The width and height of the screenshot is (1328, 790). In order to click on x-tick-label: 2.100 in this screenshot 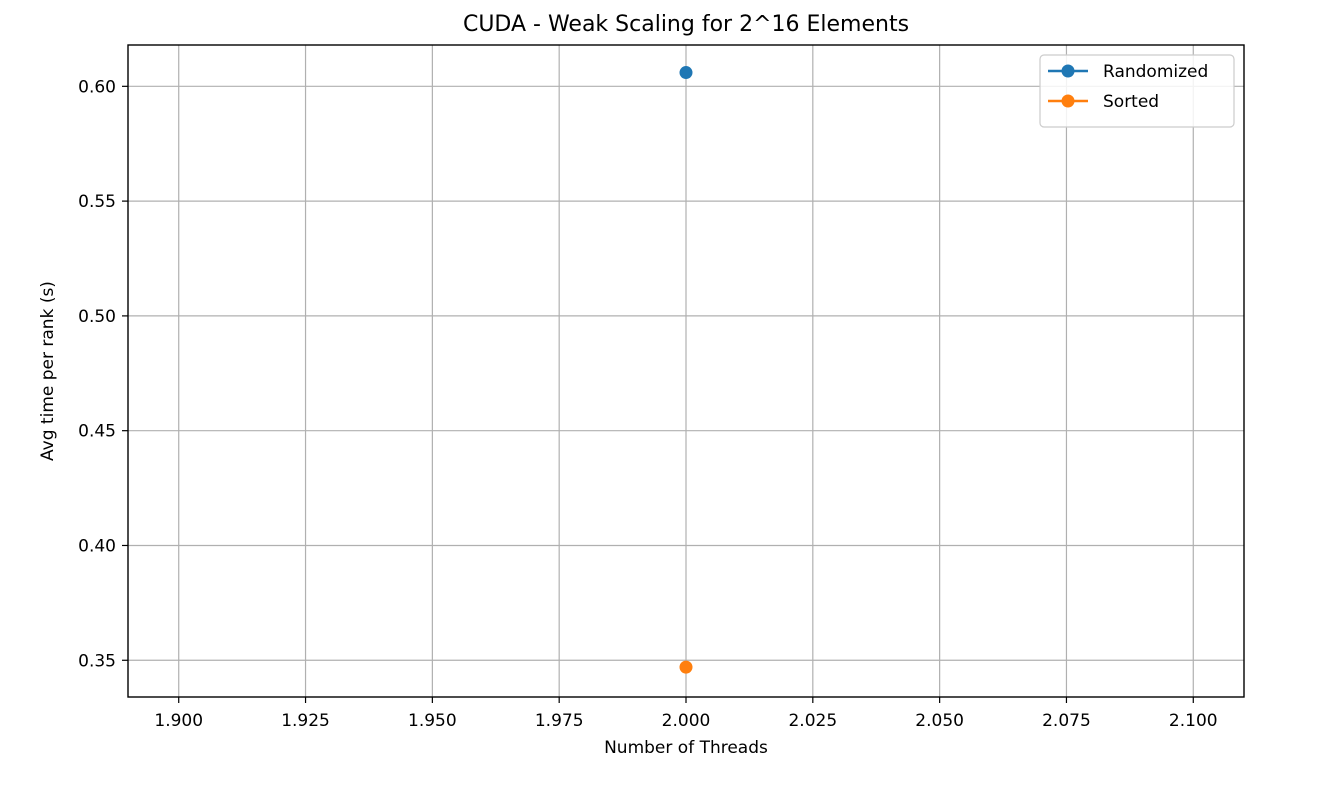, I will do `click(1193, 721)`.